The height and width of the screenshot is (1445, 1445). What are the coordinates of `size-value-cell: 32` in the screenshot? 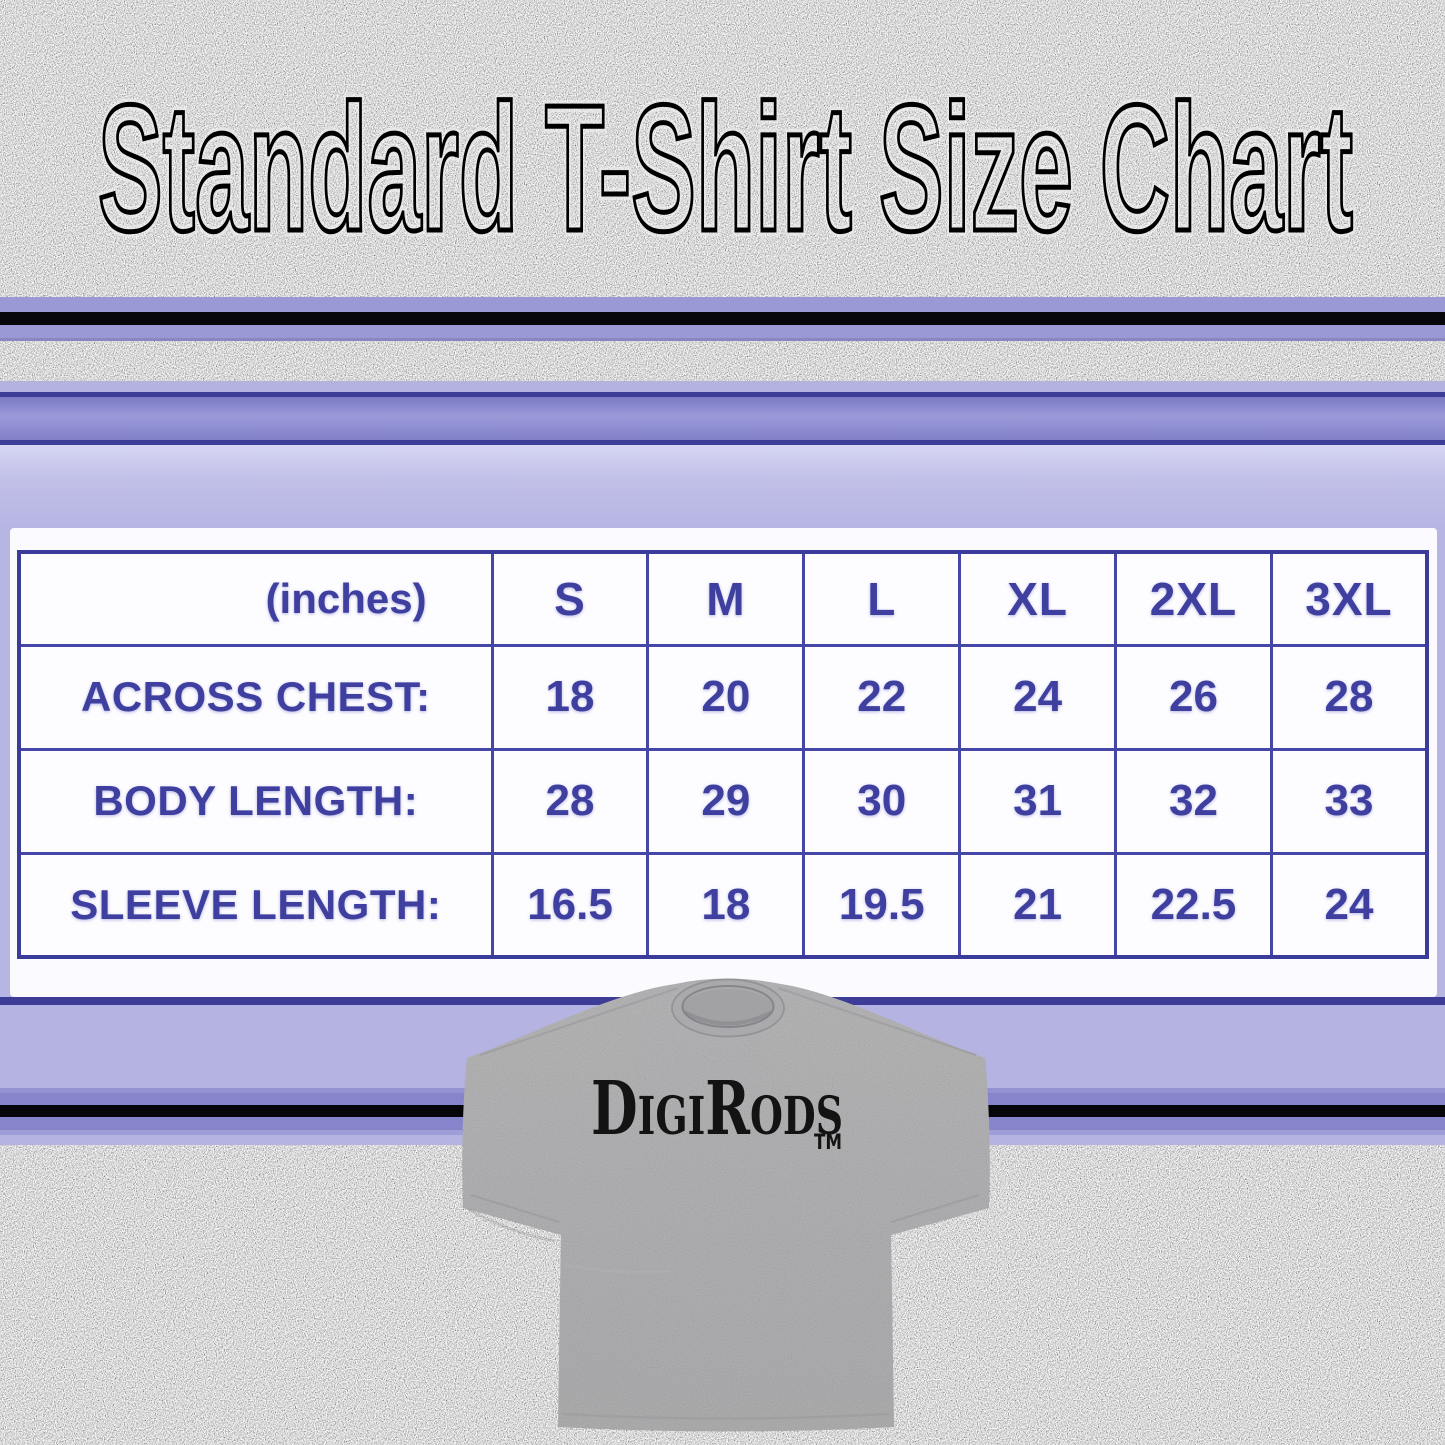 It's located at (1193, 801).